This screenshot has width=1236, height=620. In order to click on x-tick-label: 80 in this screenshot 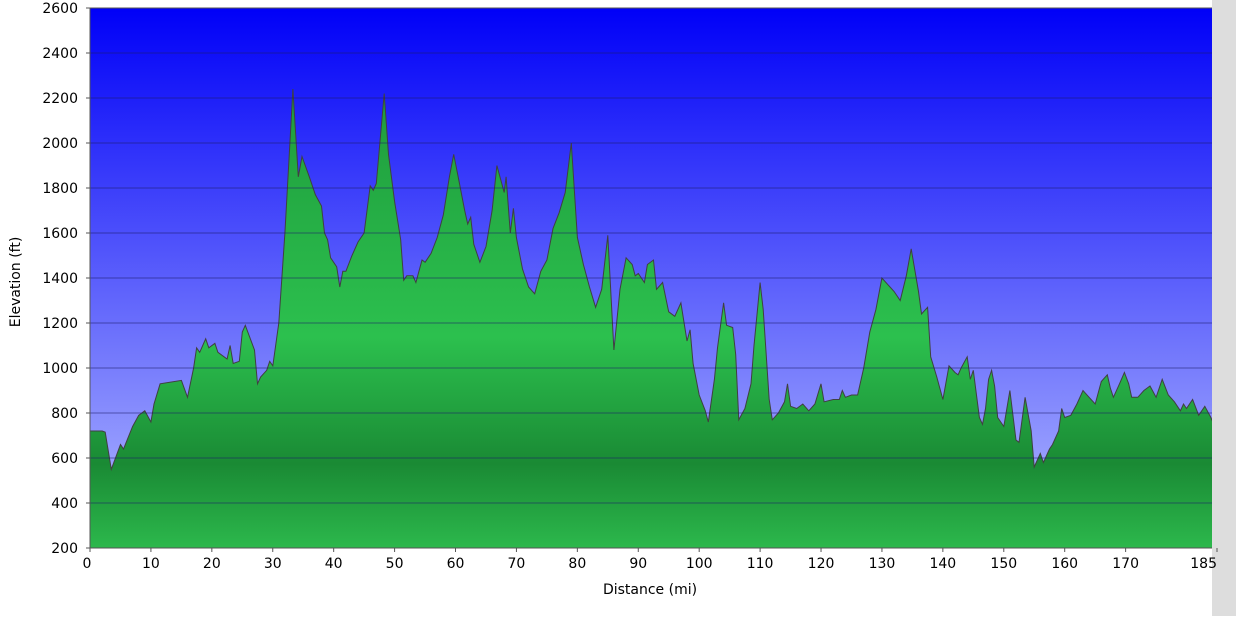, I will do `click(577, 564)`.